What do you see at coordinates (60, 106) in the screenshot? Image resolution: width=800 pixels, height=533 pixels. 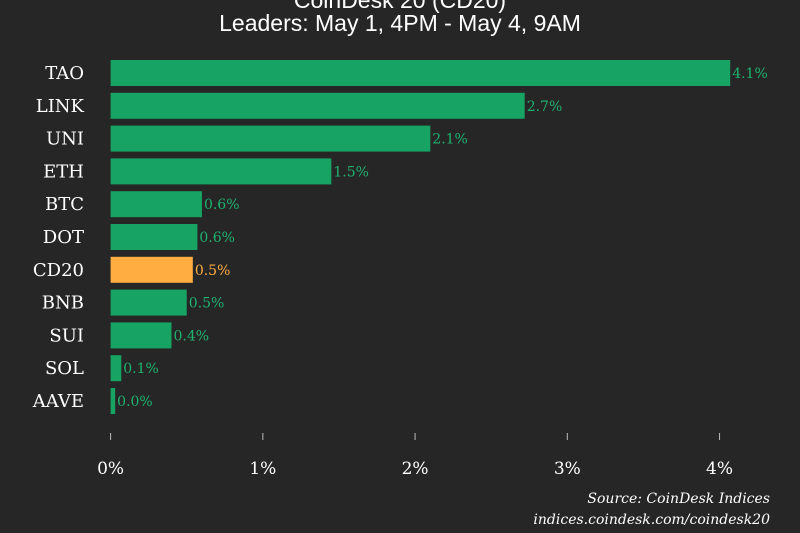 I see `category-label-link: LINK` at bounding box center [60, 106].